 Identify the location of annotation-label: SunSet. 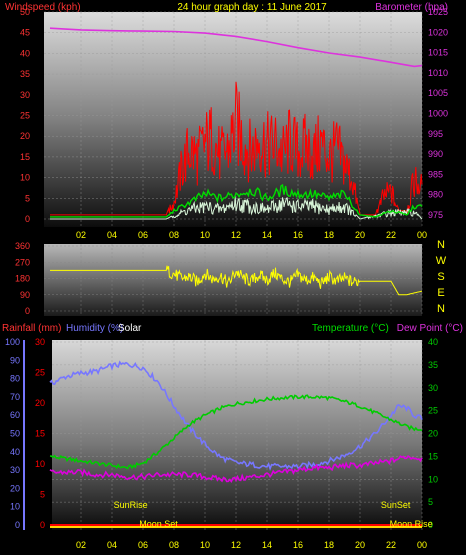
(396, 505).